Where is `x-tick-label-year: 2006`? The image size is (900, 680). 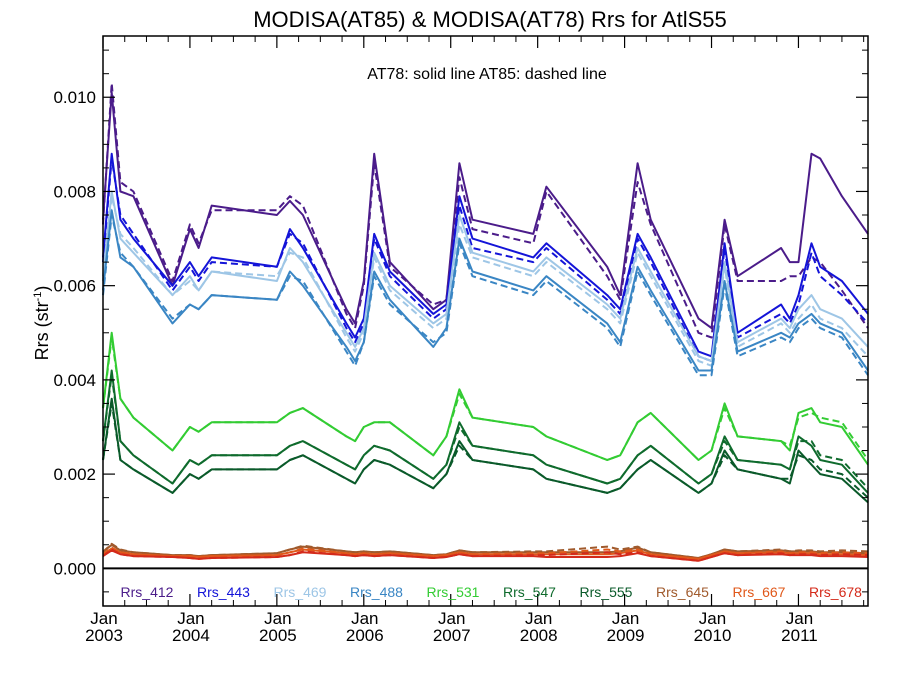 x-tick-label-year: 2006 is located at coordinates (365, 635).